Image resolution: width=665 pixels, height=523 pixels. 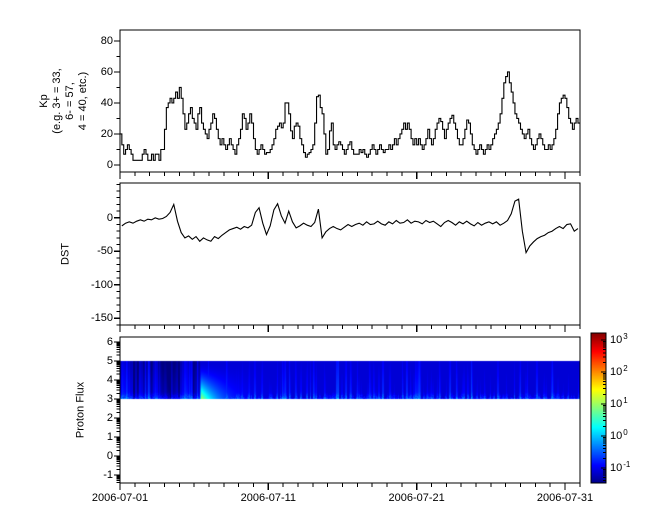 What do you see at coordinates (101, 284) in the screenshot?
I see `y-tick-label: -100` at bounding box center [101, 284].